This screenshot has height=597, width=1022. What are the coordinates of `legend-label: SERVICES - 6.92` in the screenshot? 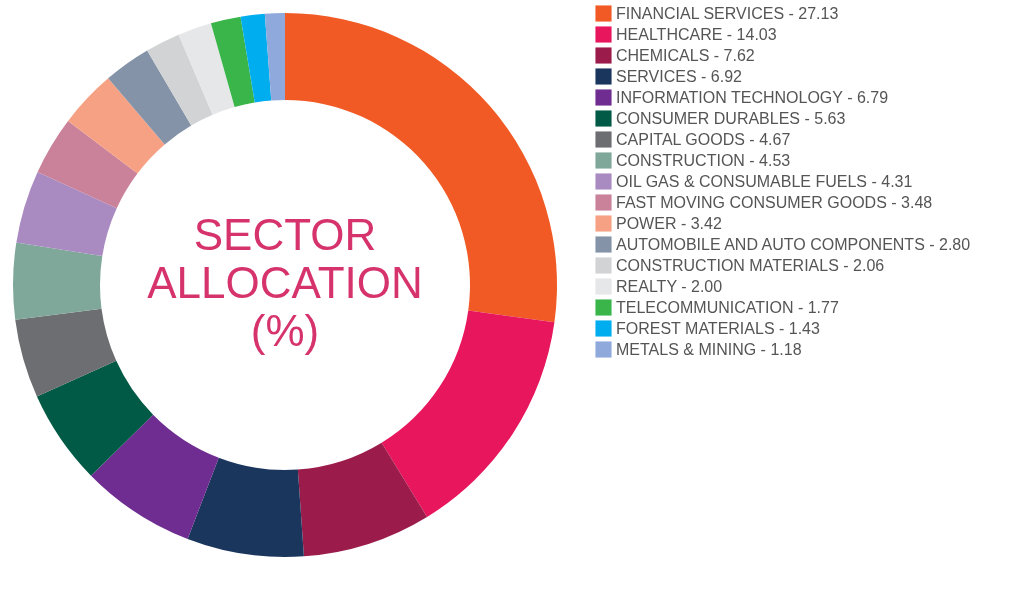 It's located at (679, 76).